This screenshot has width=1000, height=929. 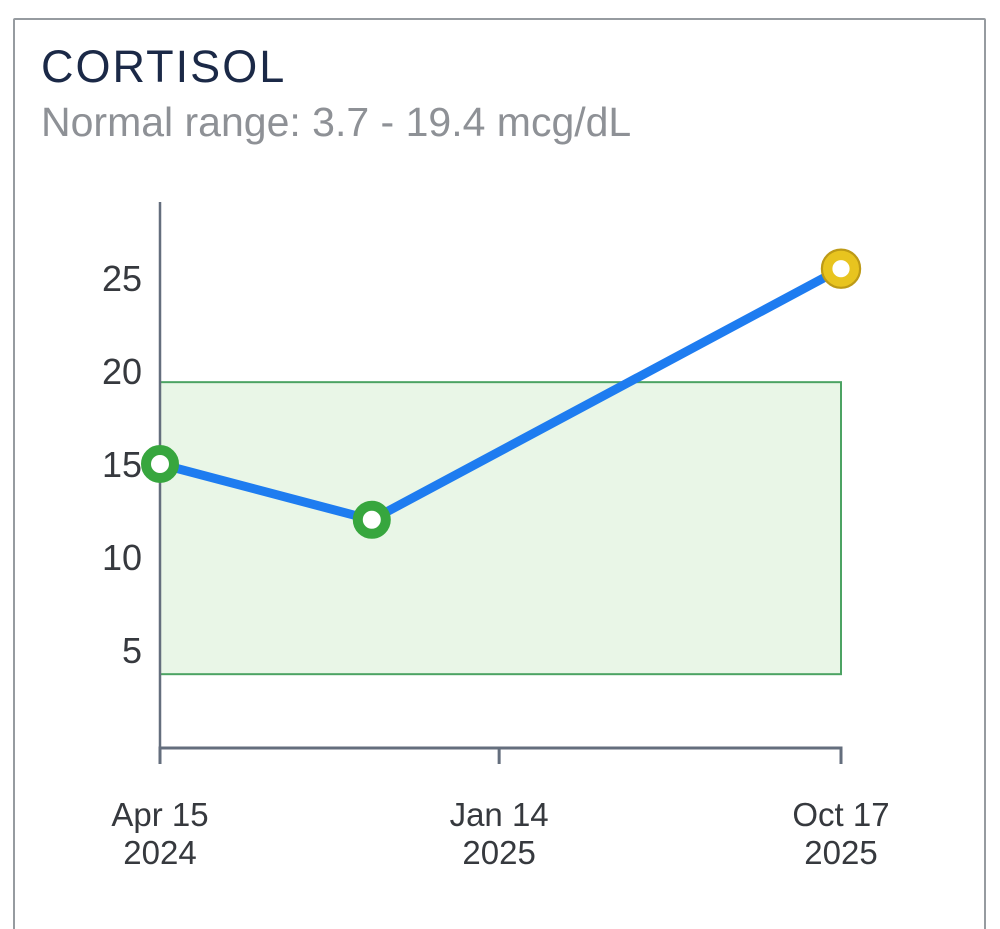 I want to click on y-tick-label: 25, so click(x=122, y=278).